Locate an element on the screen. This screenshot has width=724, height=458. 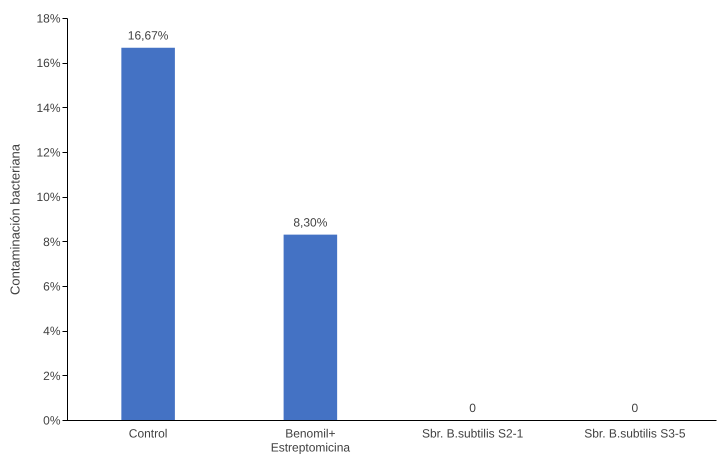
y-tick-label: 14% is located at coordinates (48, 107).